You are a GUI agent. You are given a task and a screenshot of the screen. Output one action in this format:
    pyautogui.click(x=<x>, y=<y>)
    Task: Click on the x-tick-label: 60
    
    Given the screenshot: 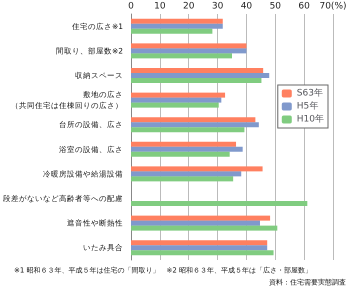 What is the action you would take?
    pyautogui.click(x=304, y=7)
    